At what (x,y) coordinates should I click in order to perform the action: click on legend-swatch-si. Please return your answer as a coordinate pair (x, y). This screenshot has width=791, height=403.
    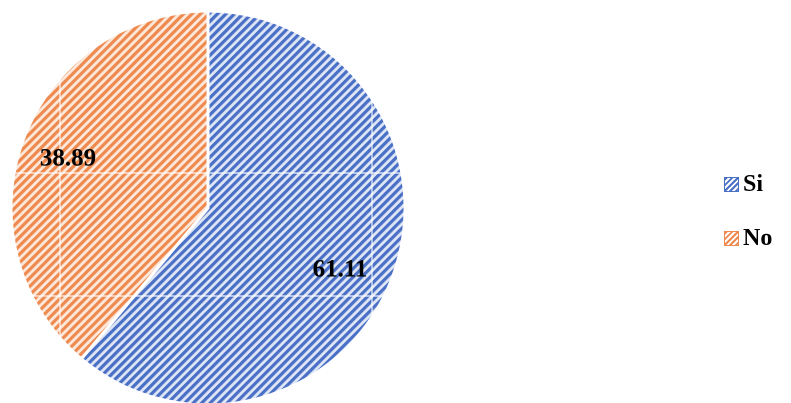
    Looking at the image, I should click on (731, 184).